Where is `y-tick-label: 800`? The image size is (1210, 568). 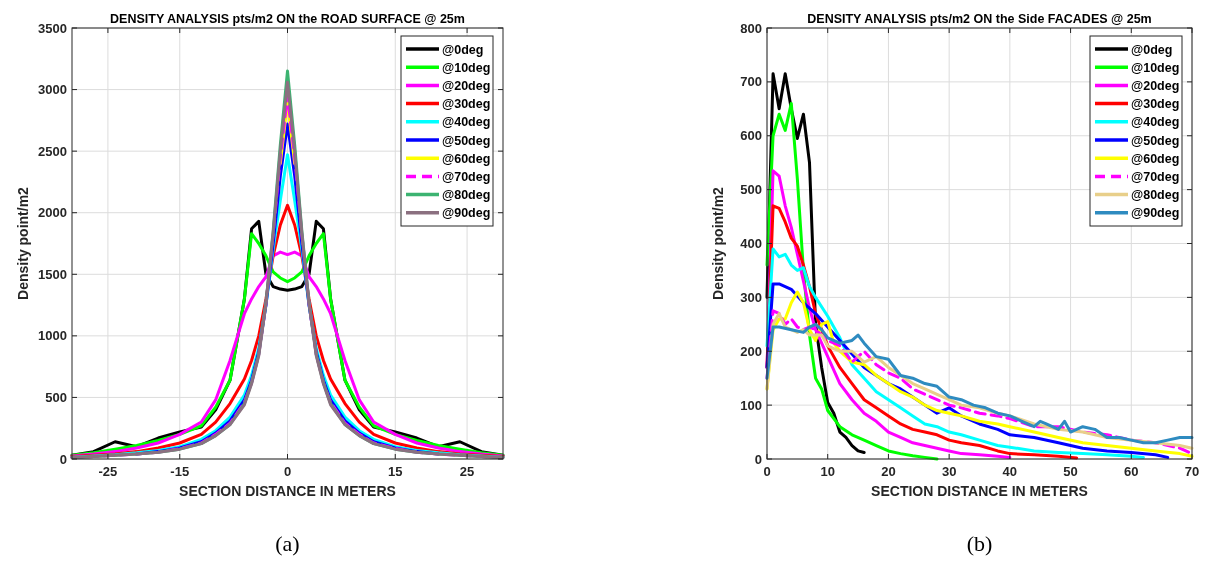
y-tick-label: 800 is located at coordinates (751, 28).